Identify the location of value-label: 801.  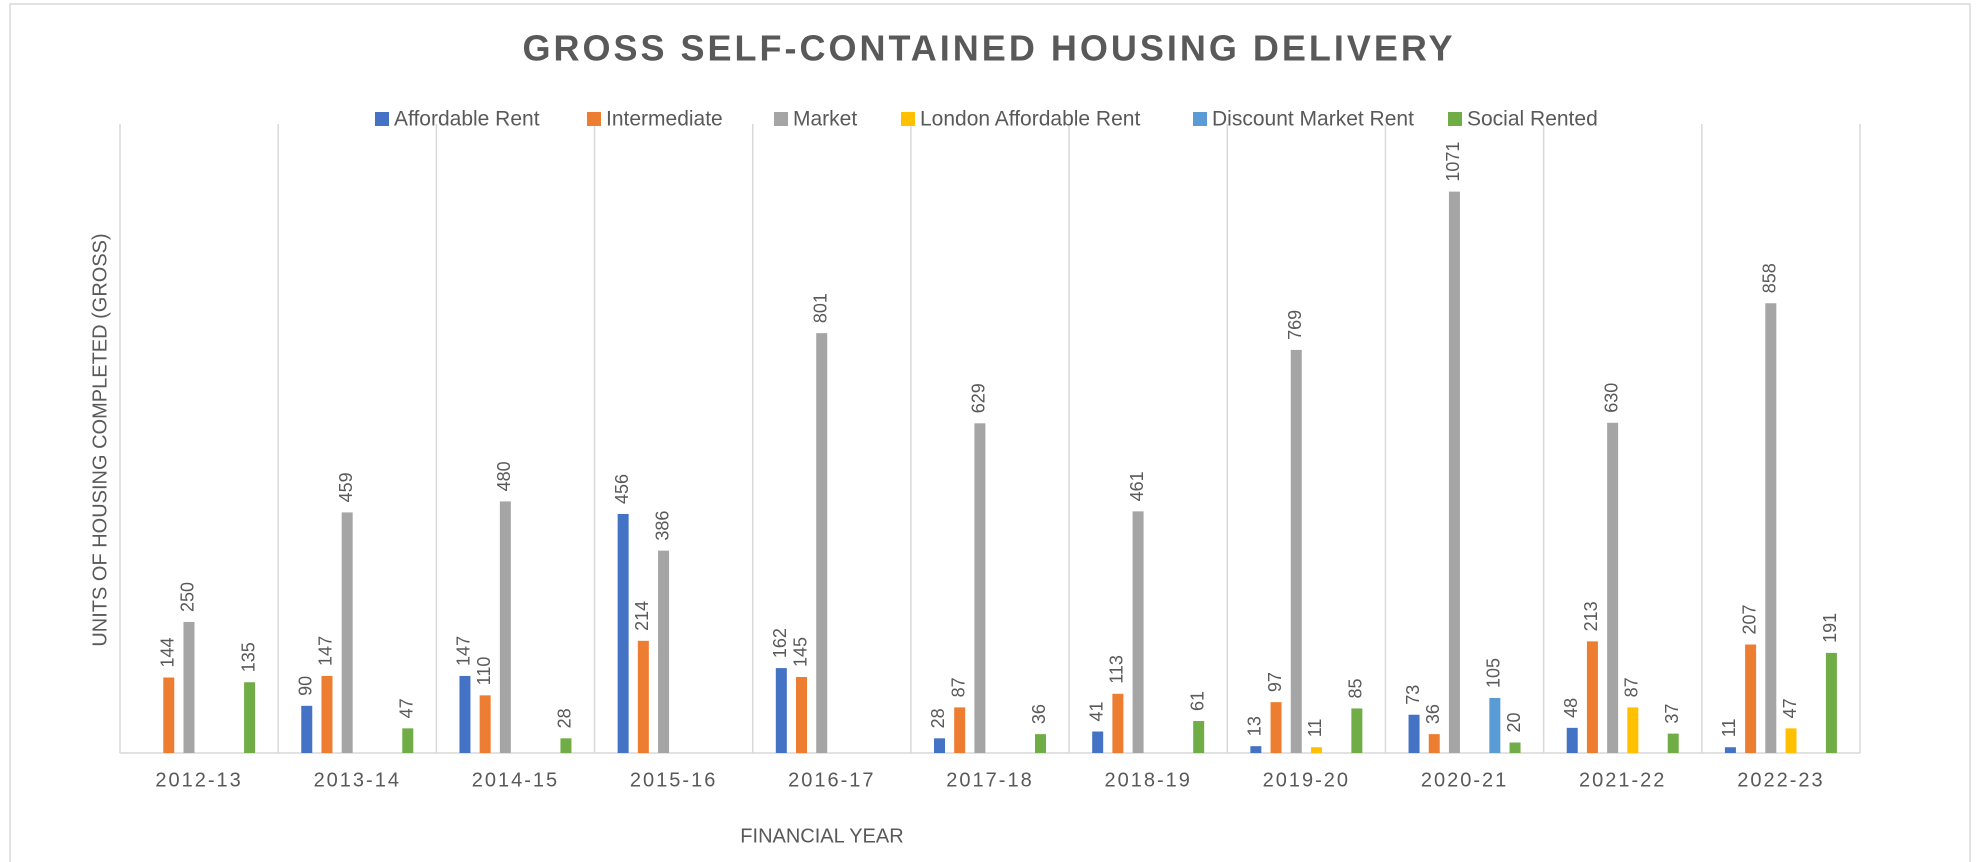
(820, 308).